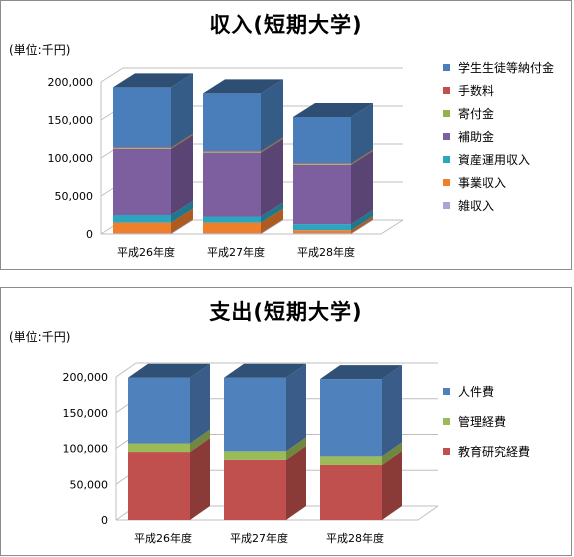 This screenshot has width=574, height=557. I want to click on legend-label: 補助金, so click(476, 137).